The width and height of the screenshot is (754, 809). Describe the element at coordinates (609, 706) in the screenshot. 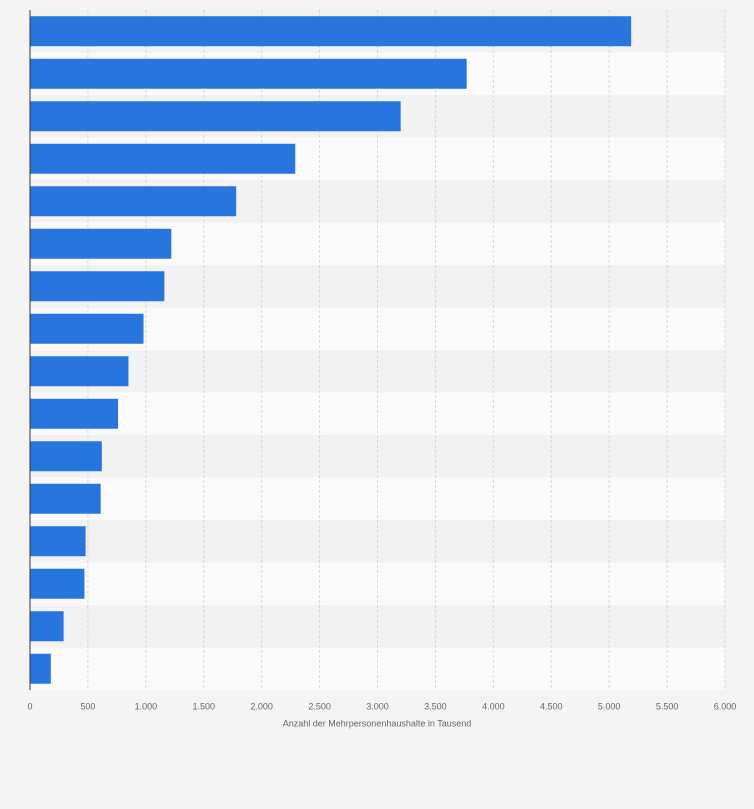

I see `x-tick-label: 5.000` at that location.